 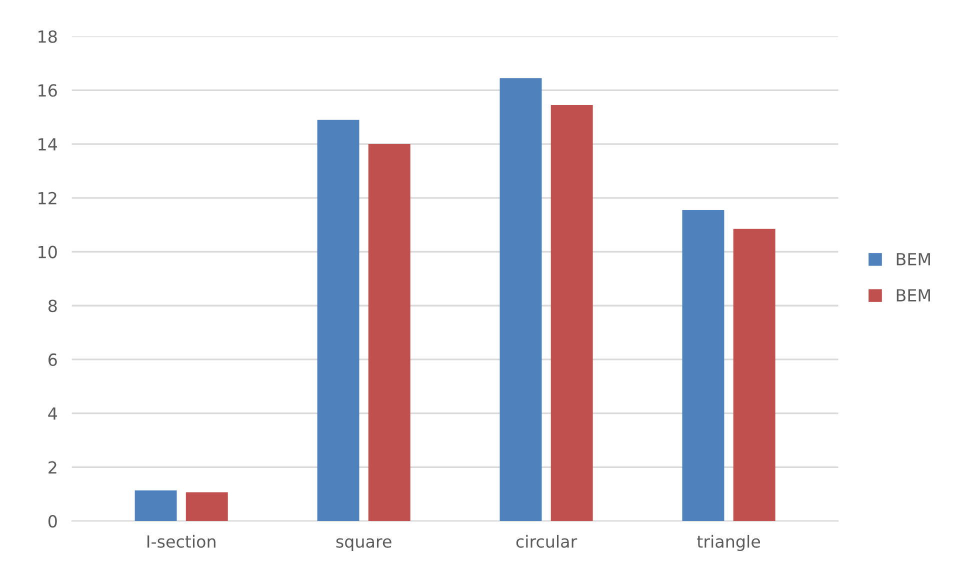 I want to click on y-tick-label: 6, so click(x=52, y=359).